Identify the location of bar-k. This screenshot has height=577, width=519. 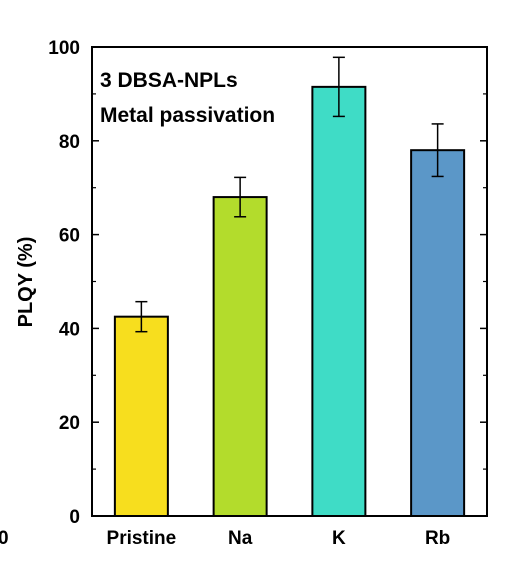
(339, 301).